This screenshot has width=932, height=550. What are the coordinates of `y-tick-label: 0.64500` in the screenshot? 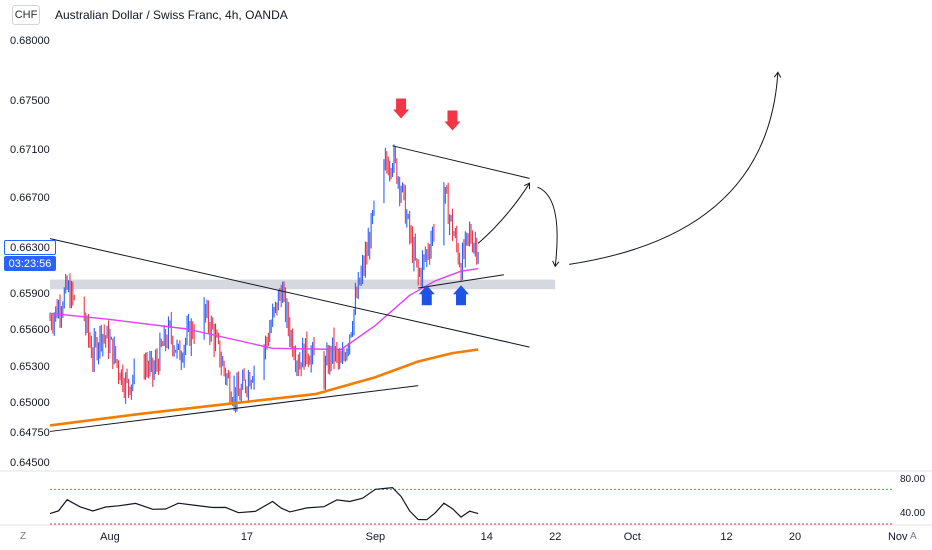 It's located at (30, 462).